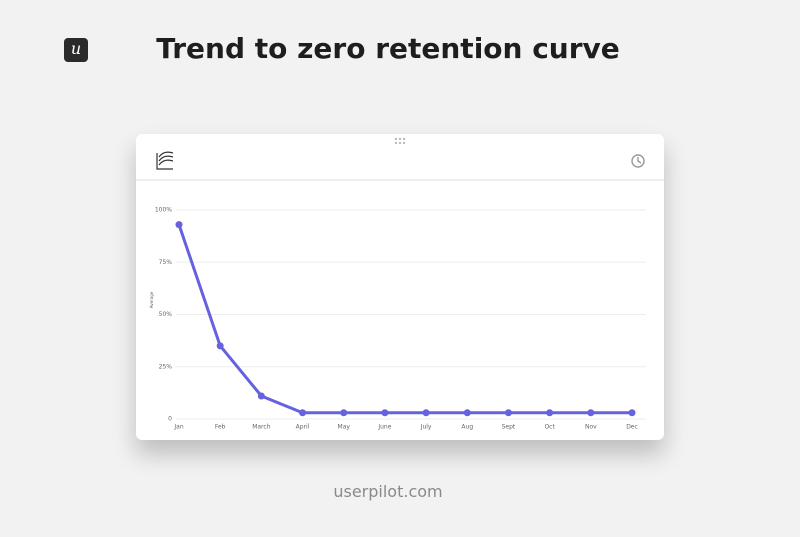  Describe the element at coordinates (467, 427) in the screenshot. I see `x-tick-label: Aug` at that location.